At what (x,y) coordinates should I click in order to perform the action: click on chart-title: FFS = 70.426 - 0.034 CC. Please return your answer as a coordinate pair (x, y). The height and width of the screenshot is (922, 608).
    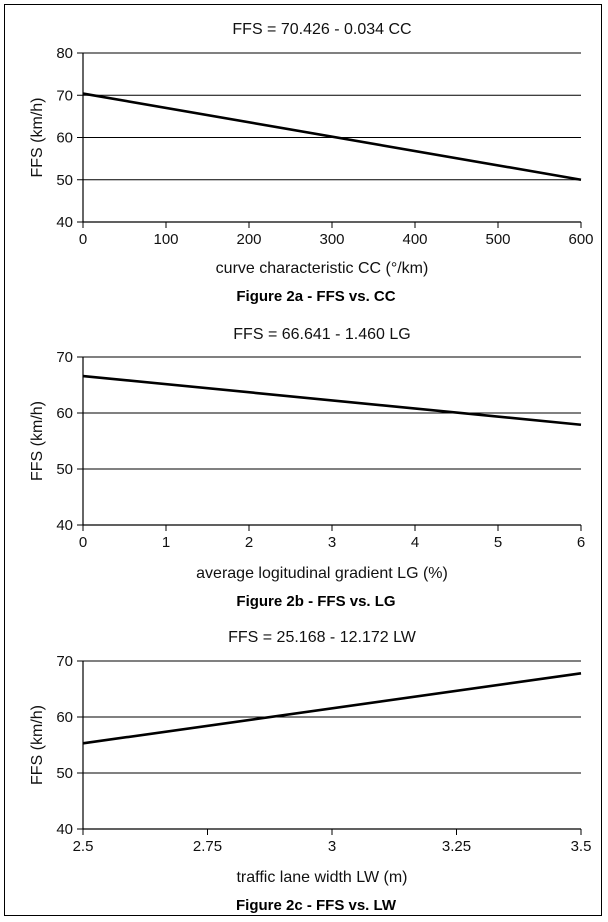
    Looking at the image, I should click on (321, 29).